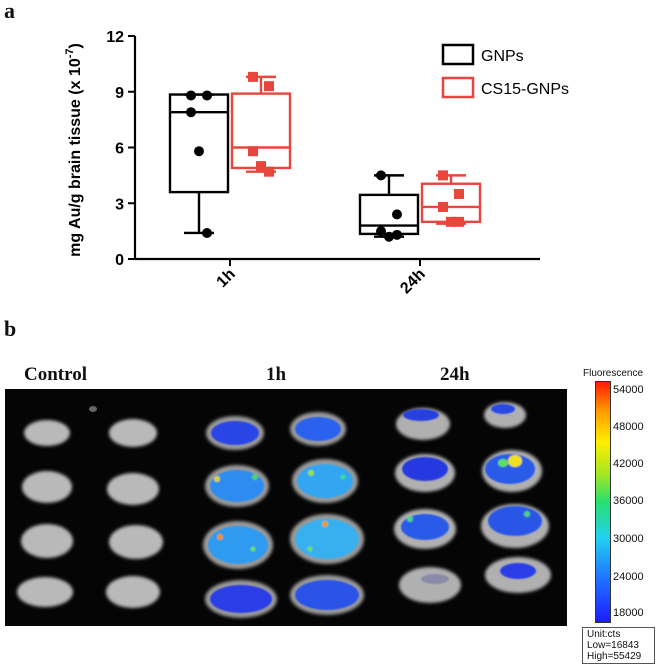  Describe the element at coordinates (628, 501) in the screenshot. I see `colorbar-tick: 36000` at that location.